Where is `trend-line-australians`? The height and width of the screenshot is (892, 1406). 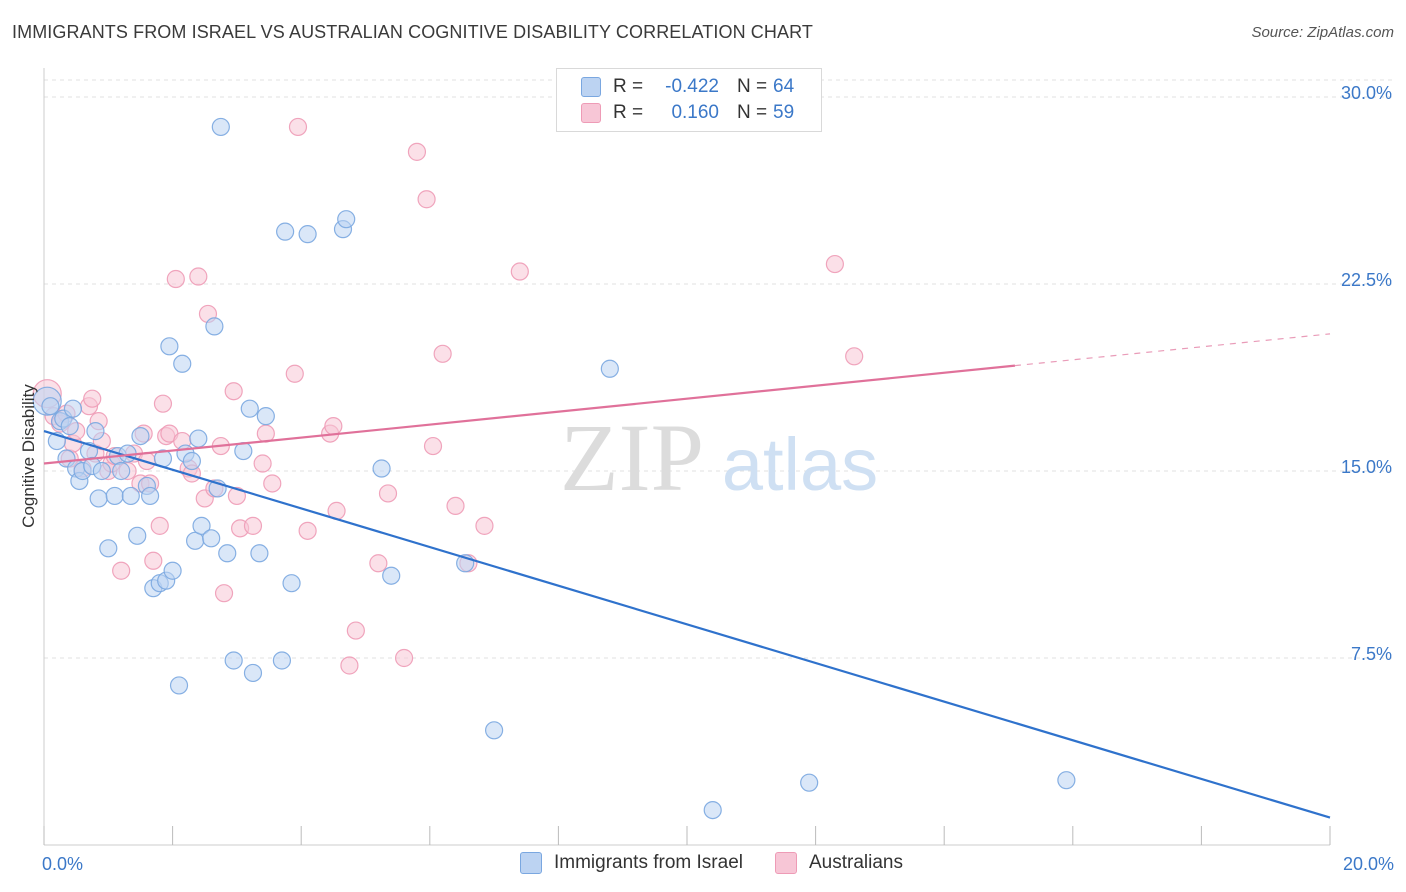
trend-line-australians is located at coordinates (529, 414).